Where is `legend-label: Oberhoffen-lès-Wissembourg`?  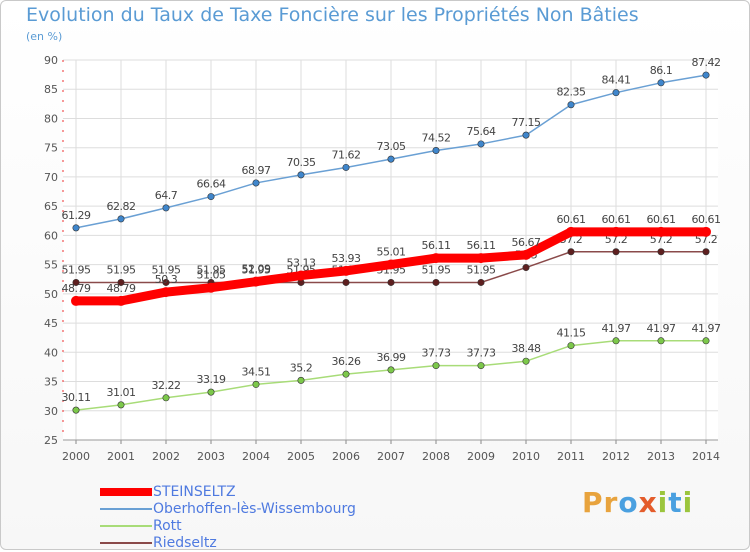
legend-label: Oberhoffen-lès-Wissembourg is located at coordinates (254, 509).